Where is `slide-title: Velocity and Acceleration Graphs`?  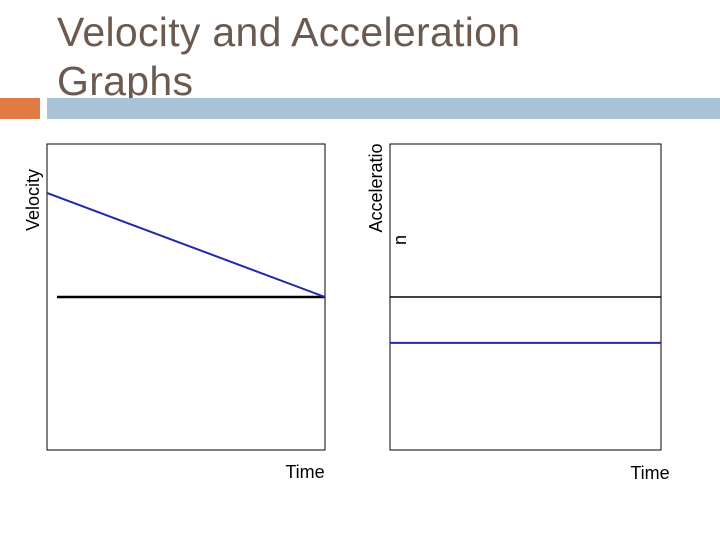 slide-title: Velocity and Acceleration Graphs is located at coordinates (289, 56).